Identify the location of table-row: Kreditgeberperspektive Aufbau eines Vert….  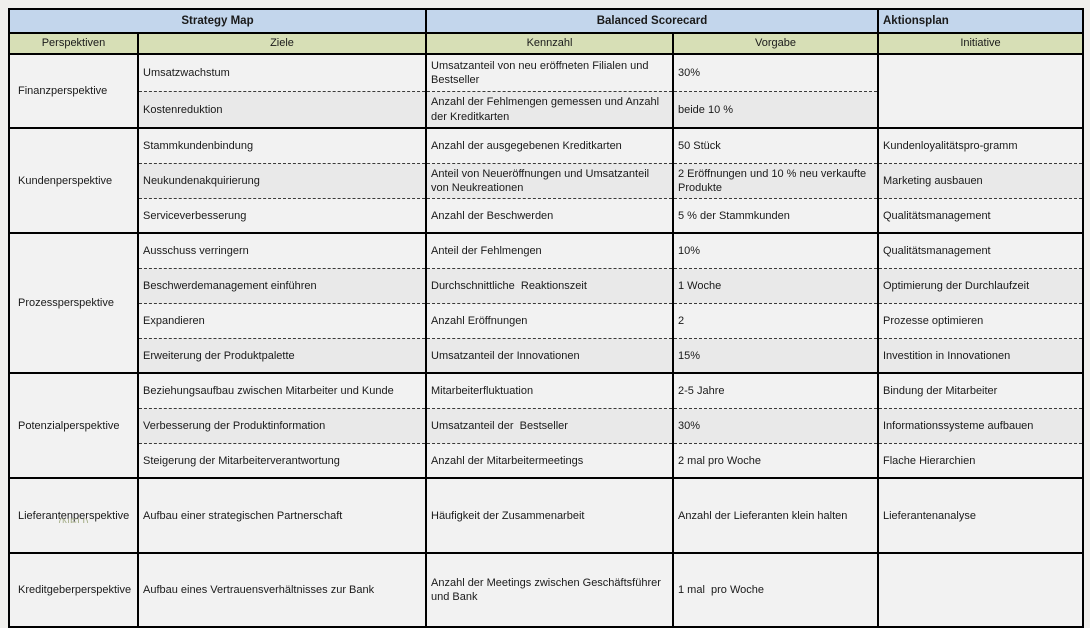
(546, 590).